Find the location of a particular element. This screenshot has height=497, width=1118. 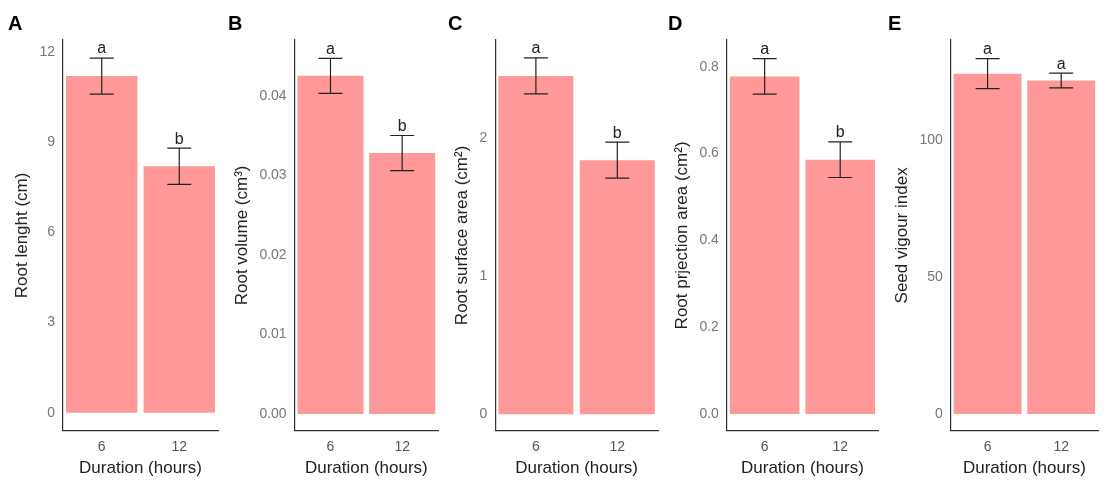

chart-title: B is located at coordinates (235, 22).